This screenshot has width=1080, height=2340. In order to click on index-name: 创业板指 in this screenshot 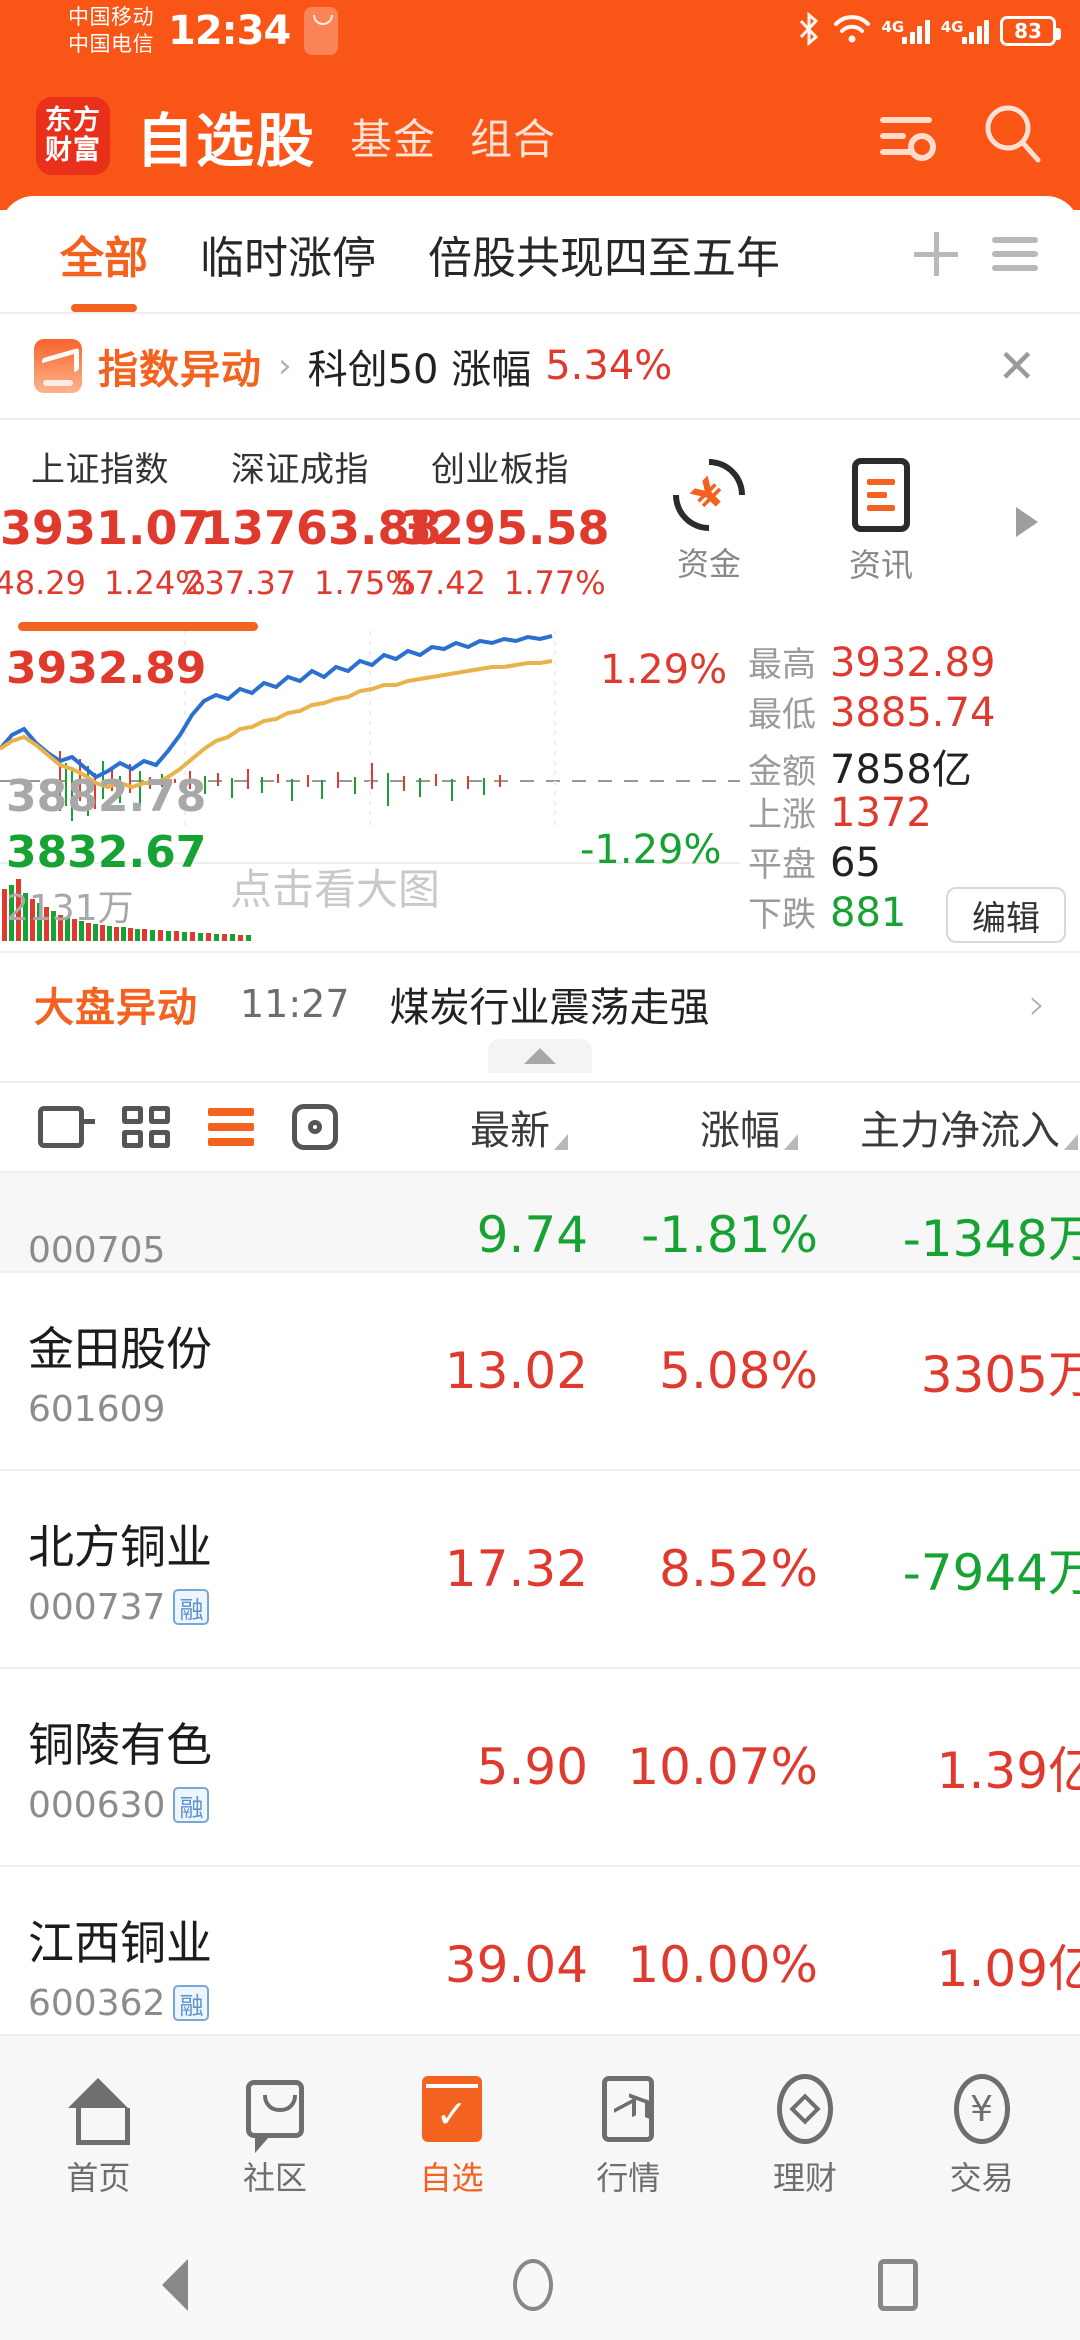, I will do `click(500, 470)`.